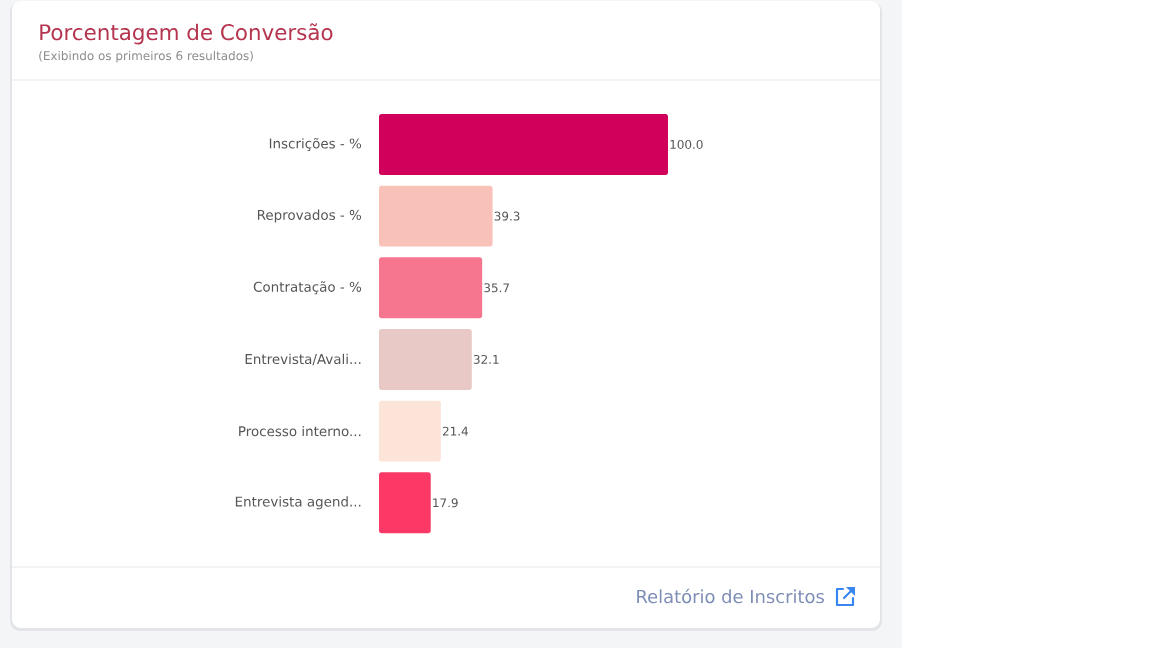 This screenshot has width=1152, height=648. What do you see at coordinates (486, 359) in the screenshot?
I see `data-label: 32.1` at bounding box center [486, 359].